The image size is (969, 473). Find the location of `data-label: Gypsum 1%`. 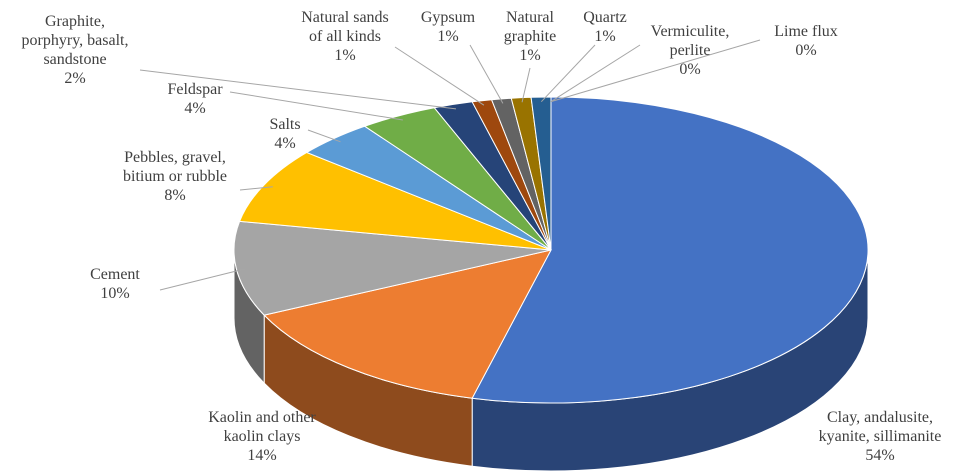

data-label: Gypsum 1% is located at coordinates (448, 27).